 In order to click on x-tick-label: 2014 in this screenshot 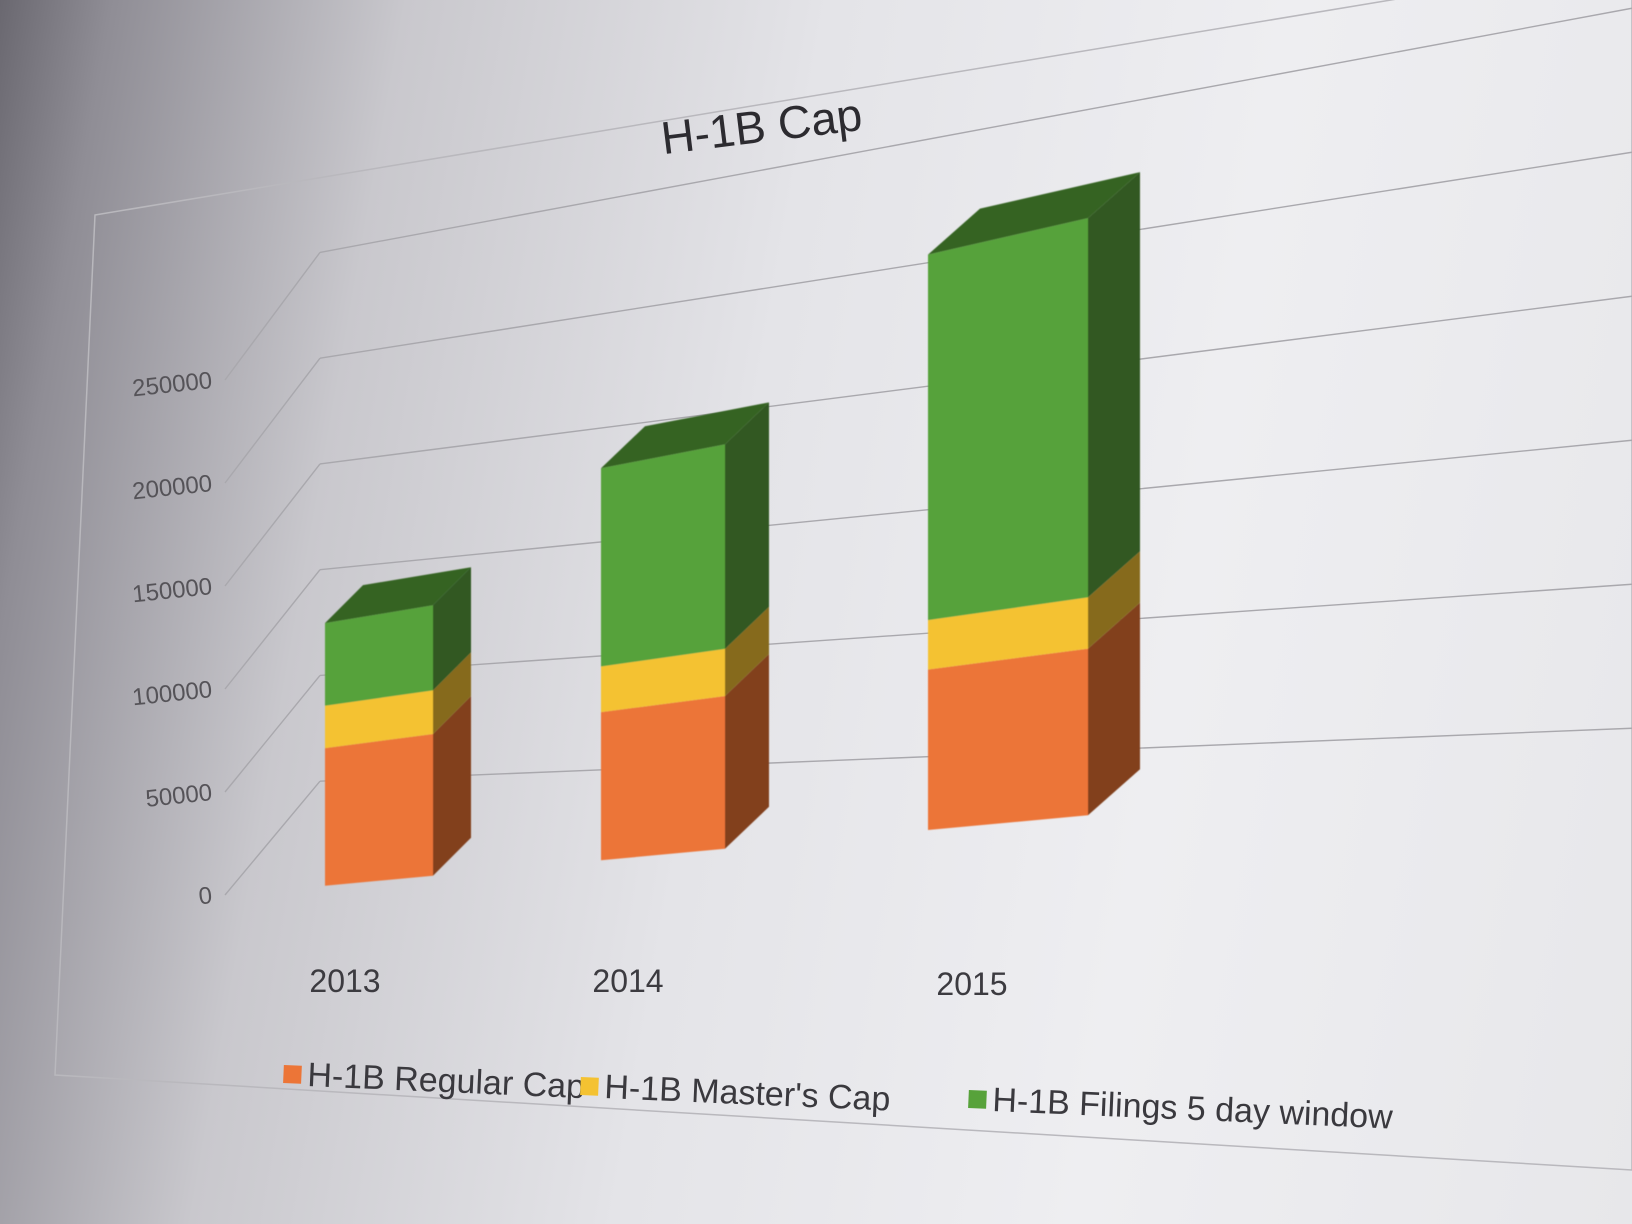, I will do `click(627, 981)`.